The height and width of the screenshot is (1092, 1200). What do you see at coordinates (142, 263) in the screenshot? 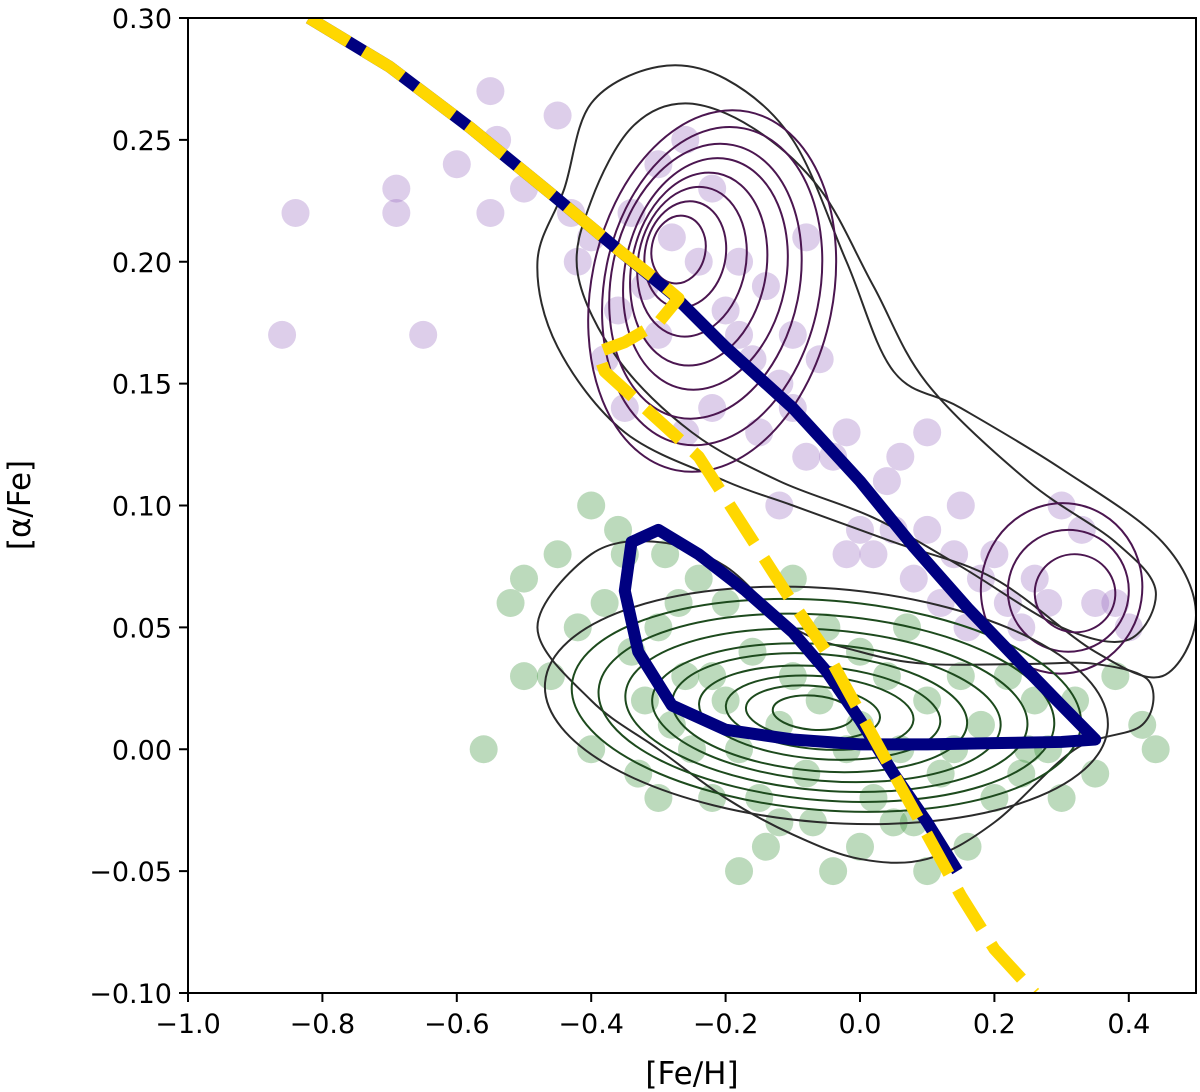
I see `y-tick-label: 0.20` at bounding box center [142, 263].